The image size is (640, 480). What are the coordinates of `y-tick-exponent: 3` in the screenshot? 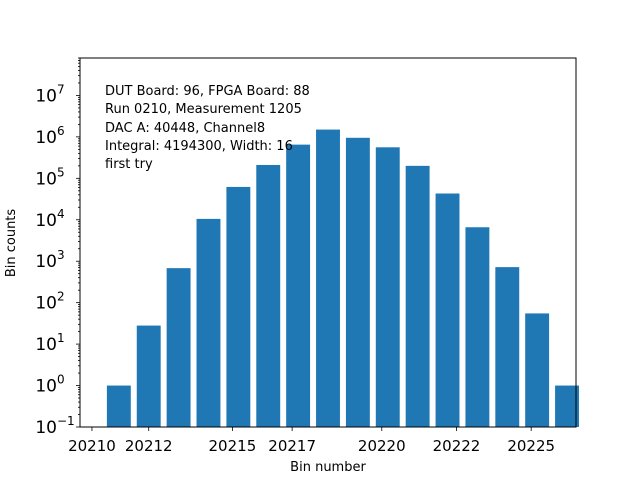 It's located at (61, 255).